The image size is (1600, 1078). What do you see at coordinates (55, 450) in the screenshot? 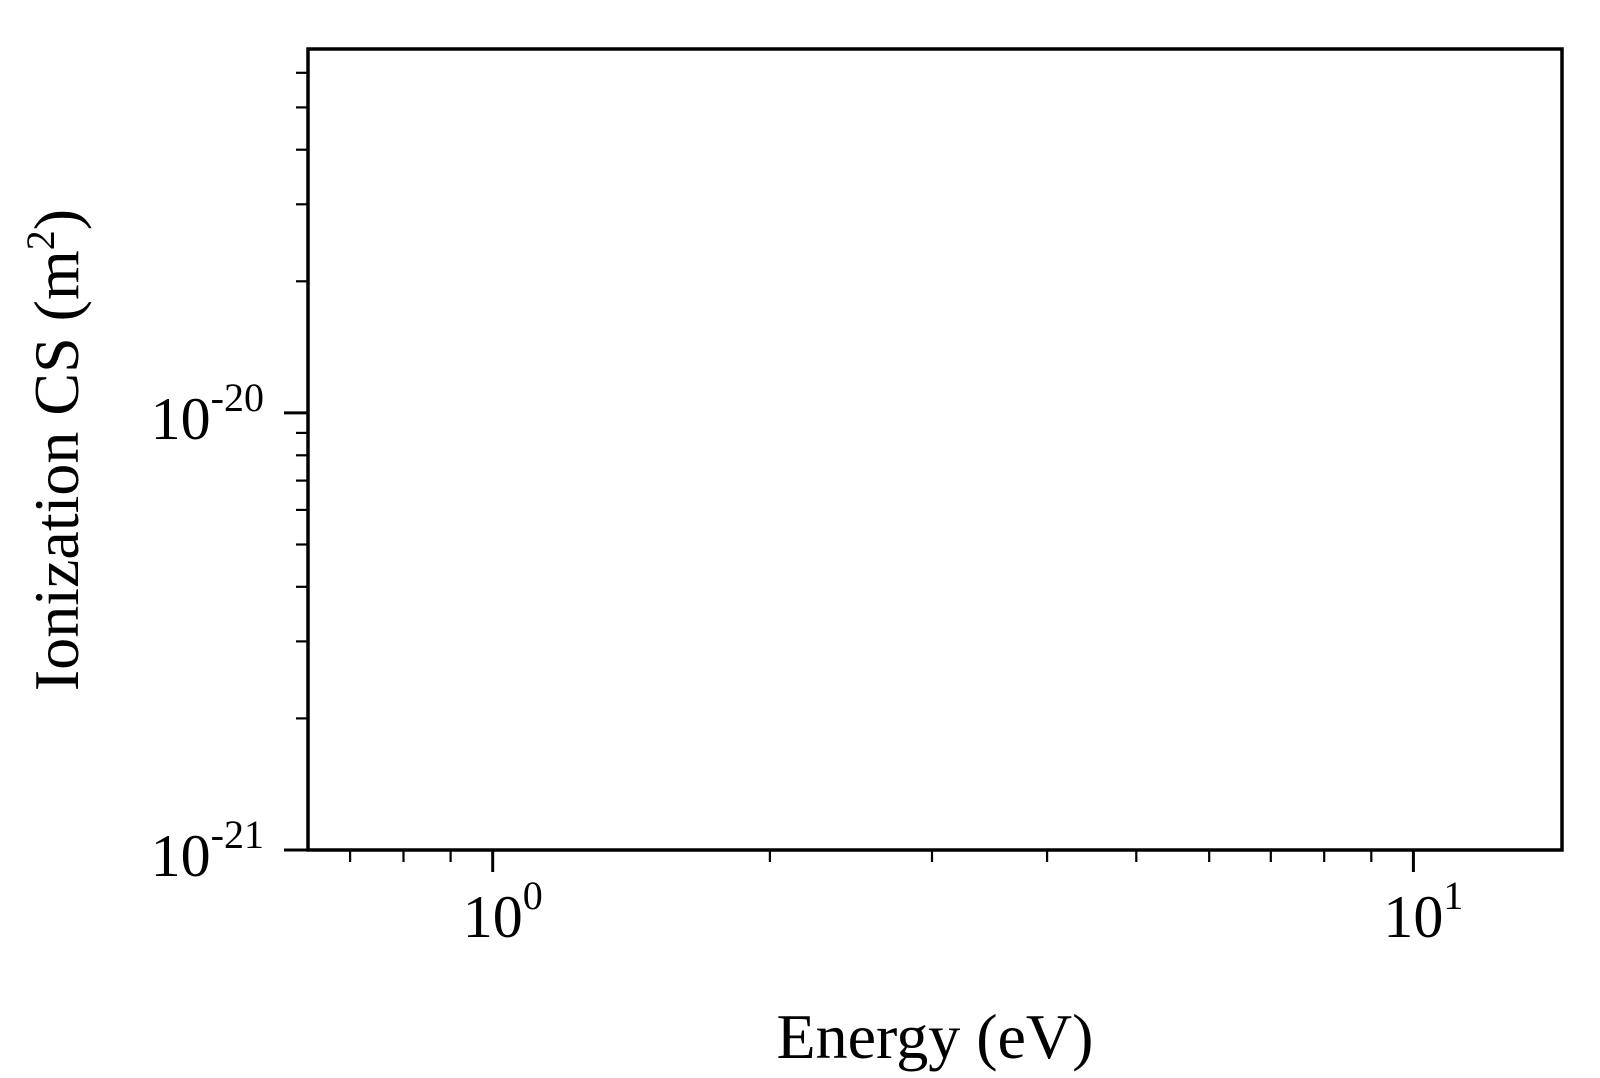
I see `y-axis-label: Ionization CS (m2)` at bounding box center [55, 450].